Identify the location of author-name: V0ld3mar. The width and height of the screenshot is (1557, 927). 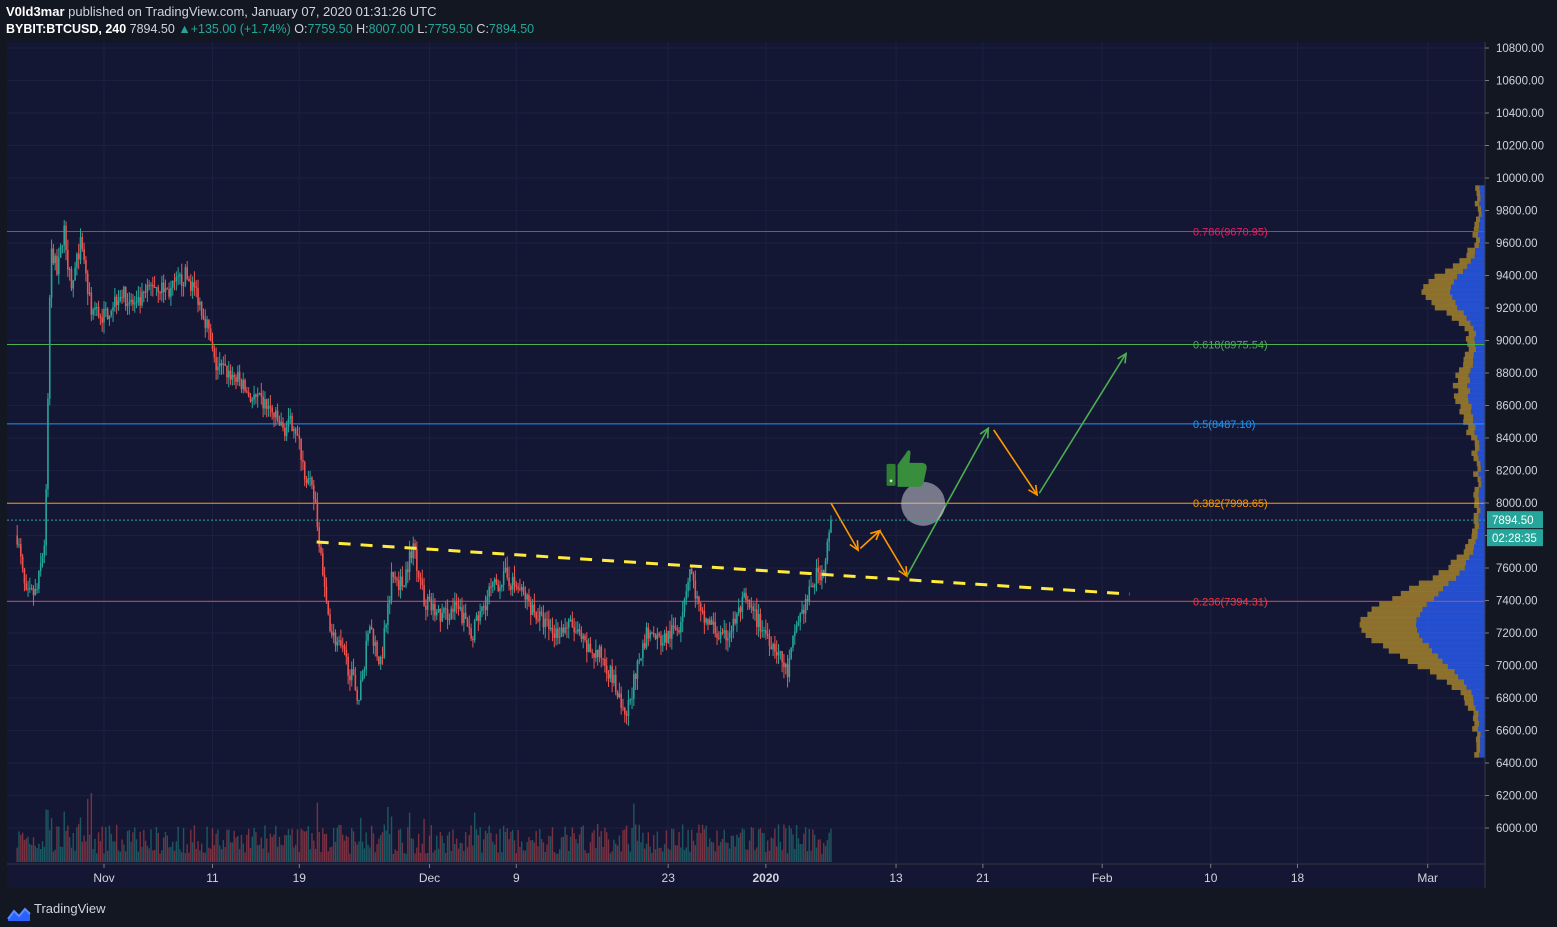
(35, 11).